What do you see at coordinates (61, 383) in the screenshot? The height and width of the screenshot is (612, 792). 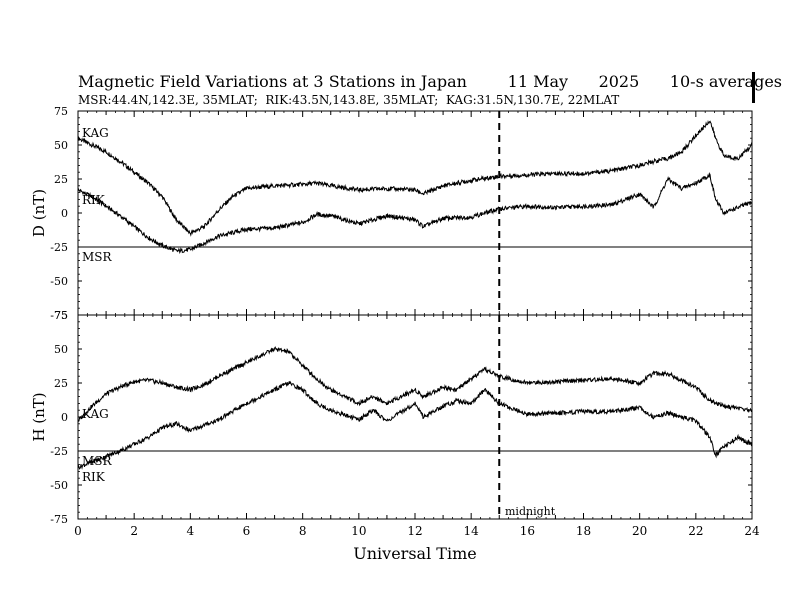 I see `ytick-label-h: 25` at bounding box center [61, 383].